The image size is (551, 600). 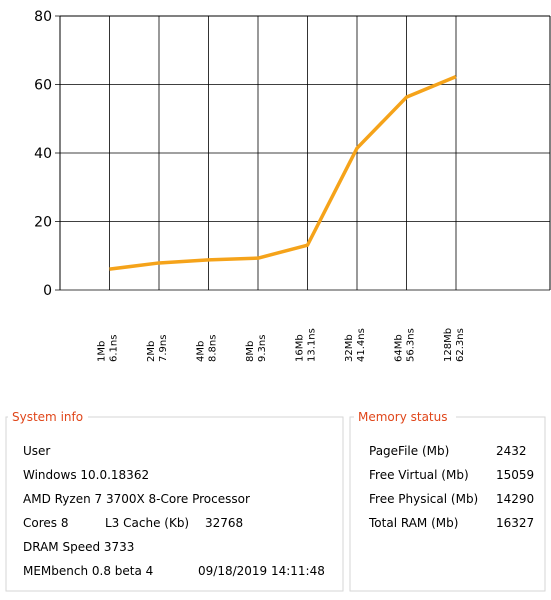 I want to click on memory-value: 16327, so click(x=515, y=523).